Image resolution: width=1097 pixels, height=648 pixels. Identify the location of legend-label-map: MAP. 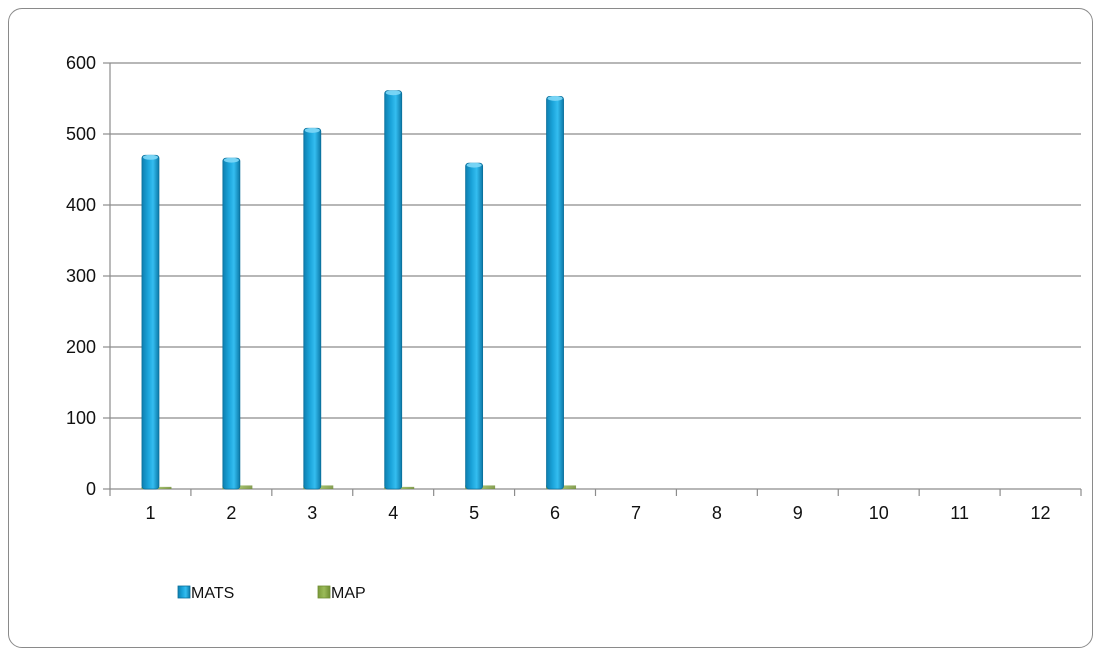
(348, 593).